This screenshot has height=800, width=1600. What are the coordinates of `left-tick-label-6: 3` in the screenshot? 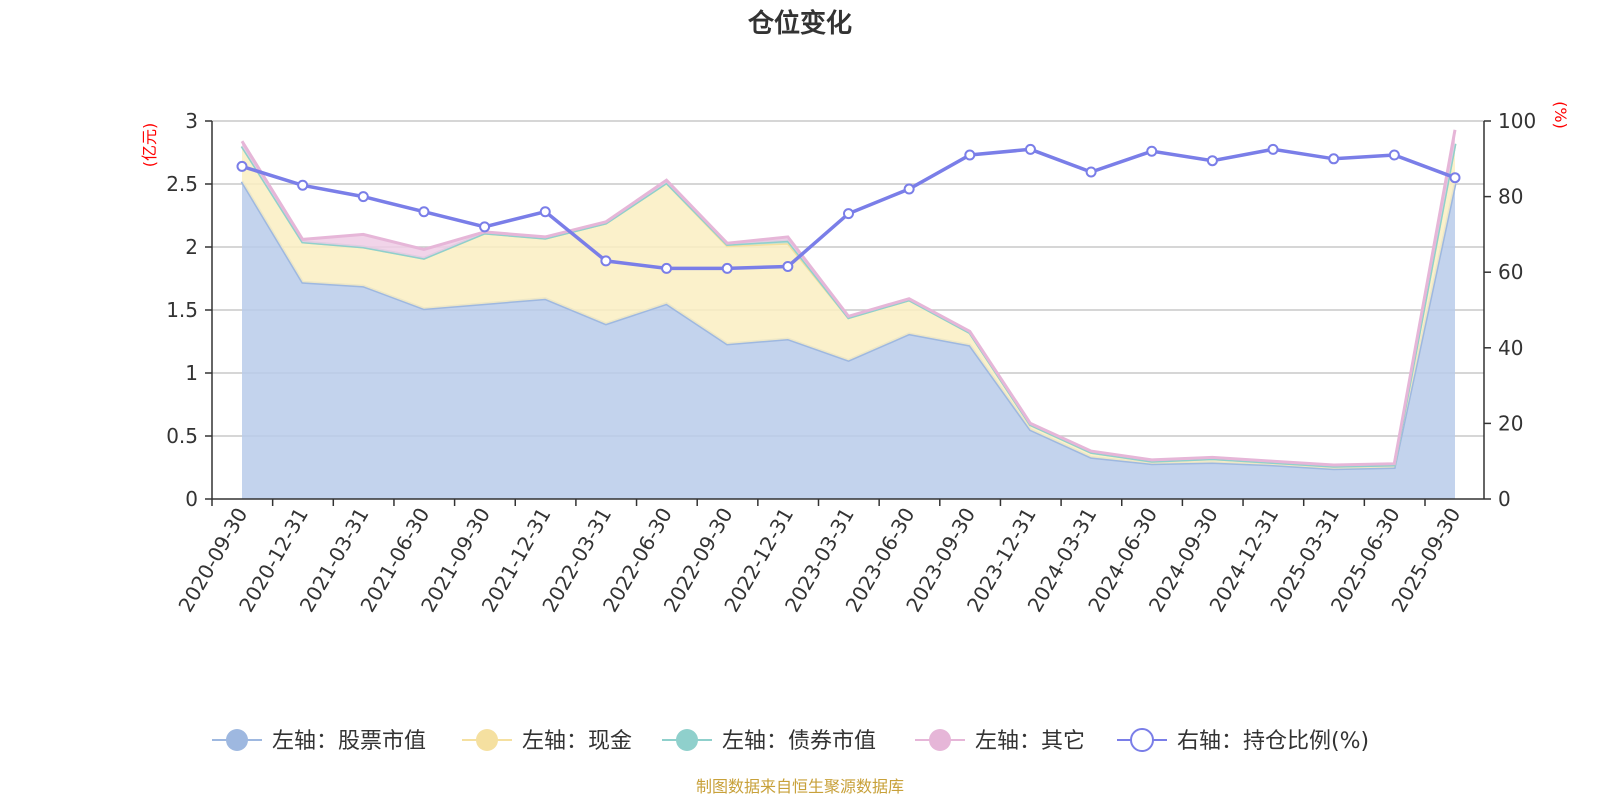 It's located at (191, 121).